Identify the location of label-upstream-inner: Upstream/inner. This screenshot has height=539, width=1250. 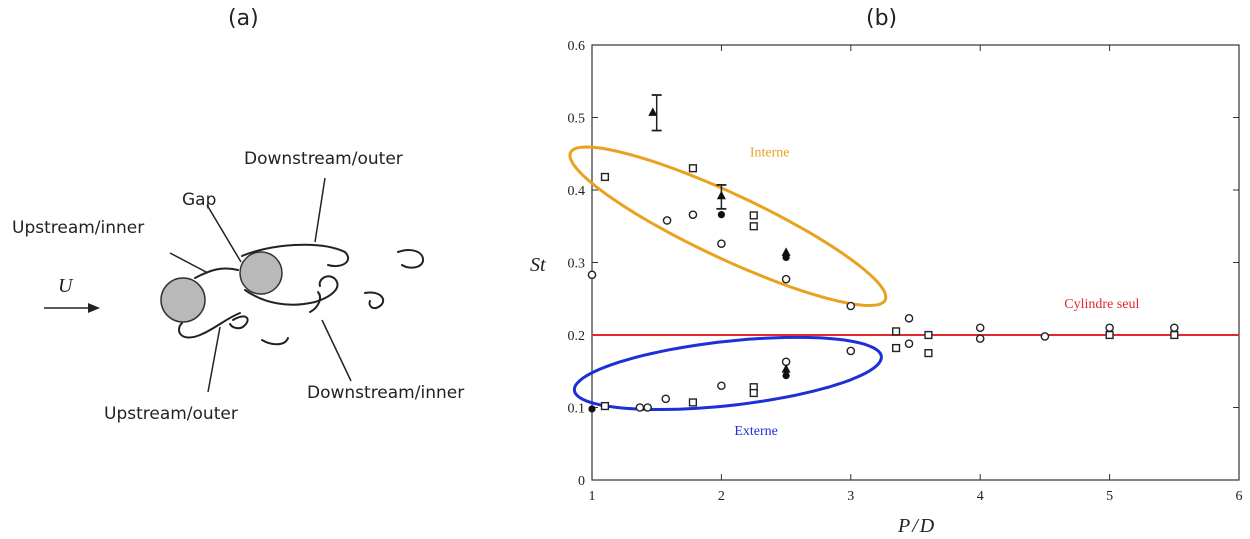
(78, 228).